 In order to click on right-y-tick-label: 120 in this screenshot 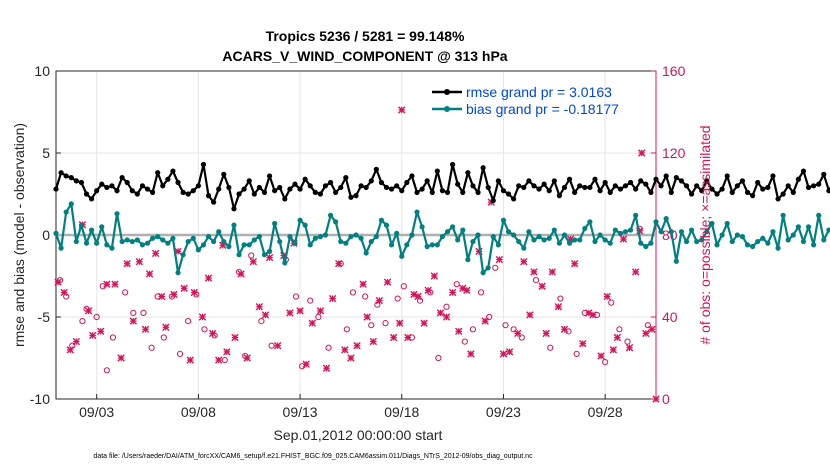, I will do `click(674, 153)`.